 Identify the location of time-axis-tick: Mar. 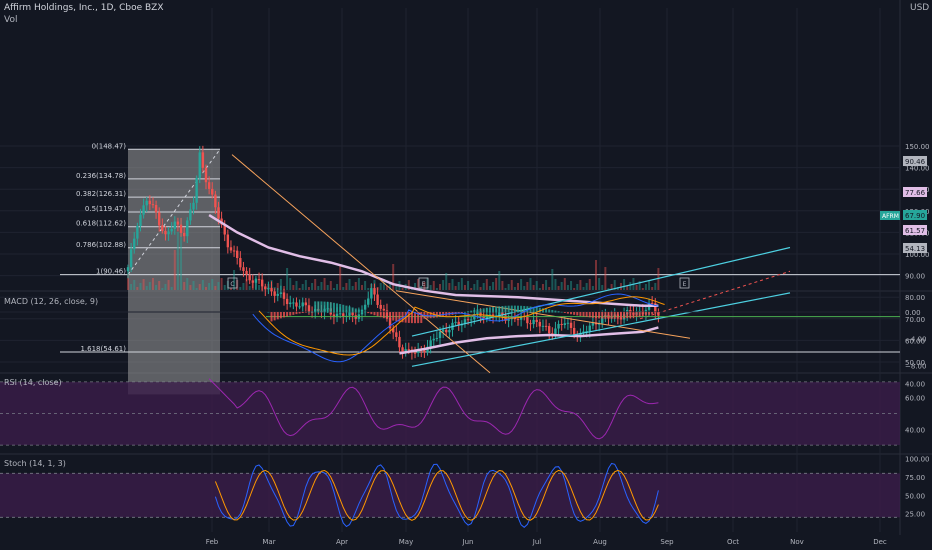
(268, 542).